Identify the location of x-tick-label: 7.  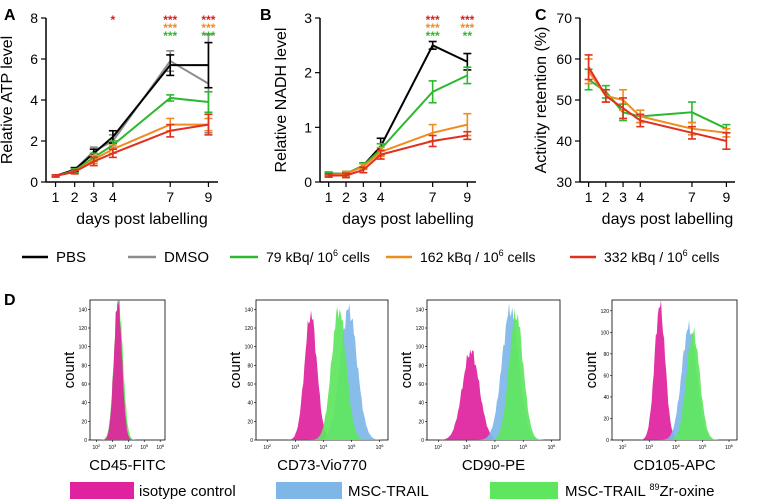
(433, 197).